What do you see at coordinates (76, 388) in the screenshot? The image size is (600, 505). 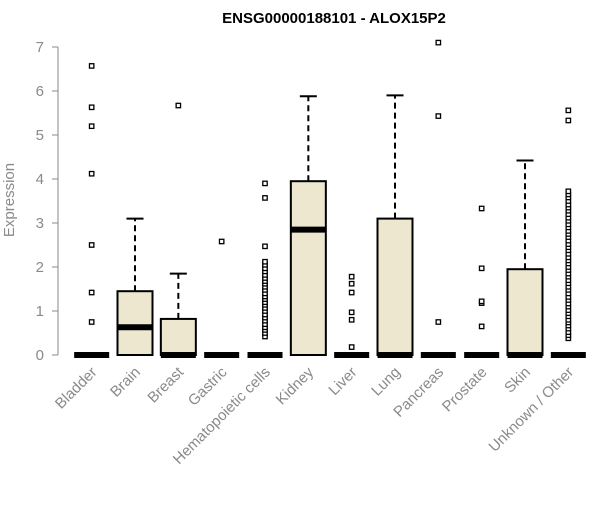 I see `x-tick-label: Bladder` at bounding box center [76, 388].